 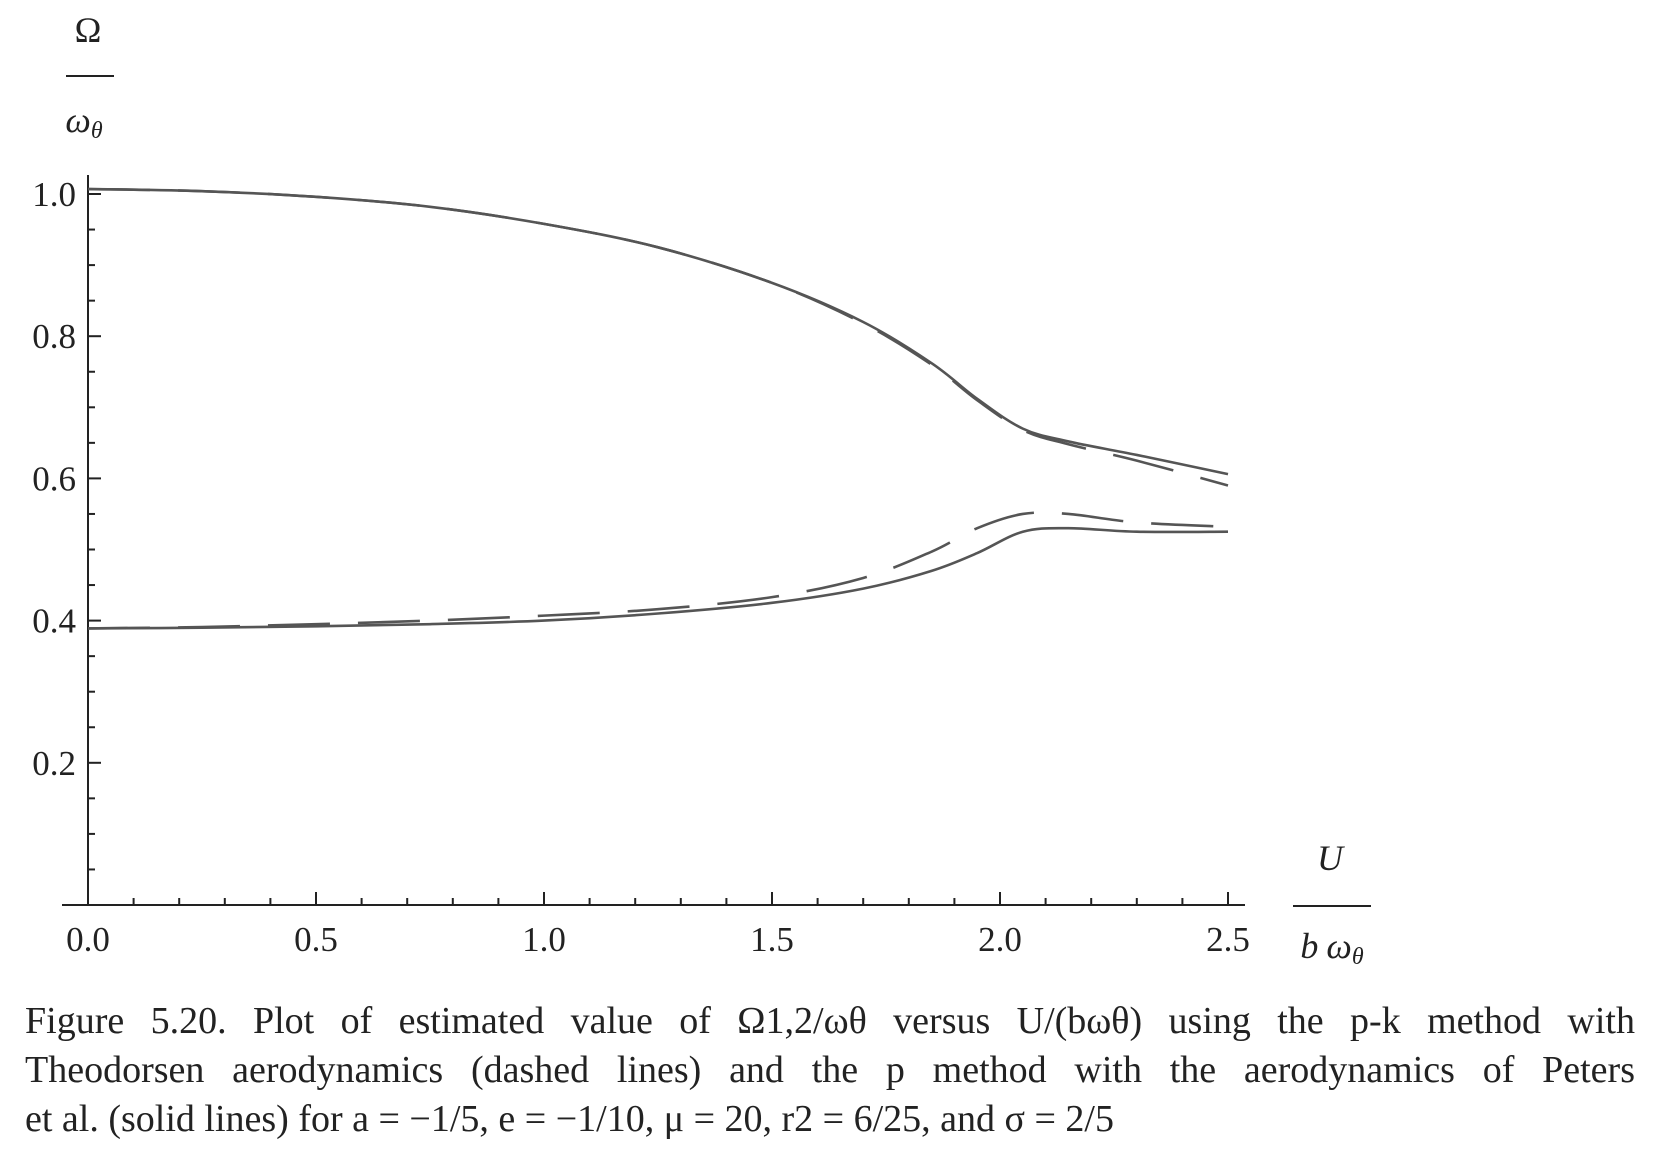 I want to click on x-axis-label-b: b, so click(x=1309, y=946).